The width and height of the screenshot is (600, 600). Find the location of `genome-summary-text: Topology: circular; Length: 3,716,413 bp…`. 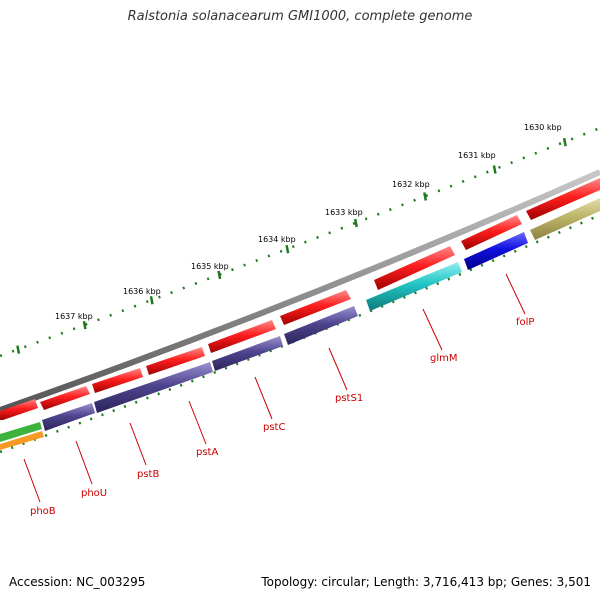

genome-summary-text: Topology: circular; Length: 3,716,413 bp… is located at coordinates (426, 582).